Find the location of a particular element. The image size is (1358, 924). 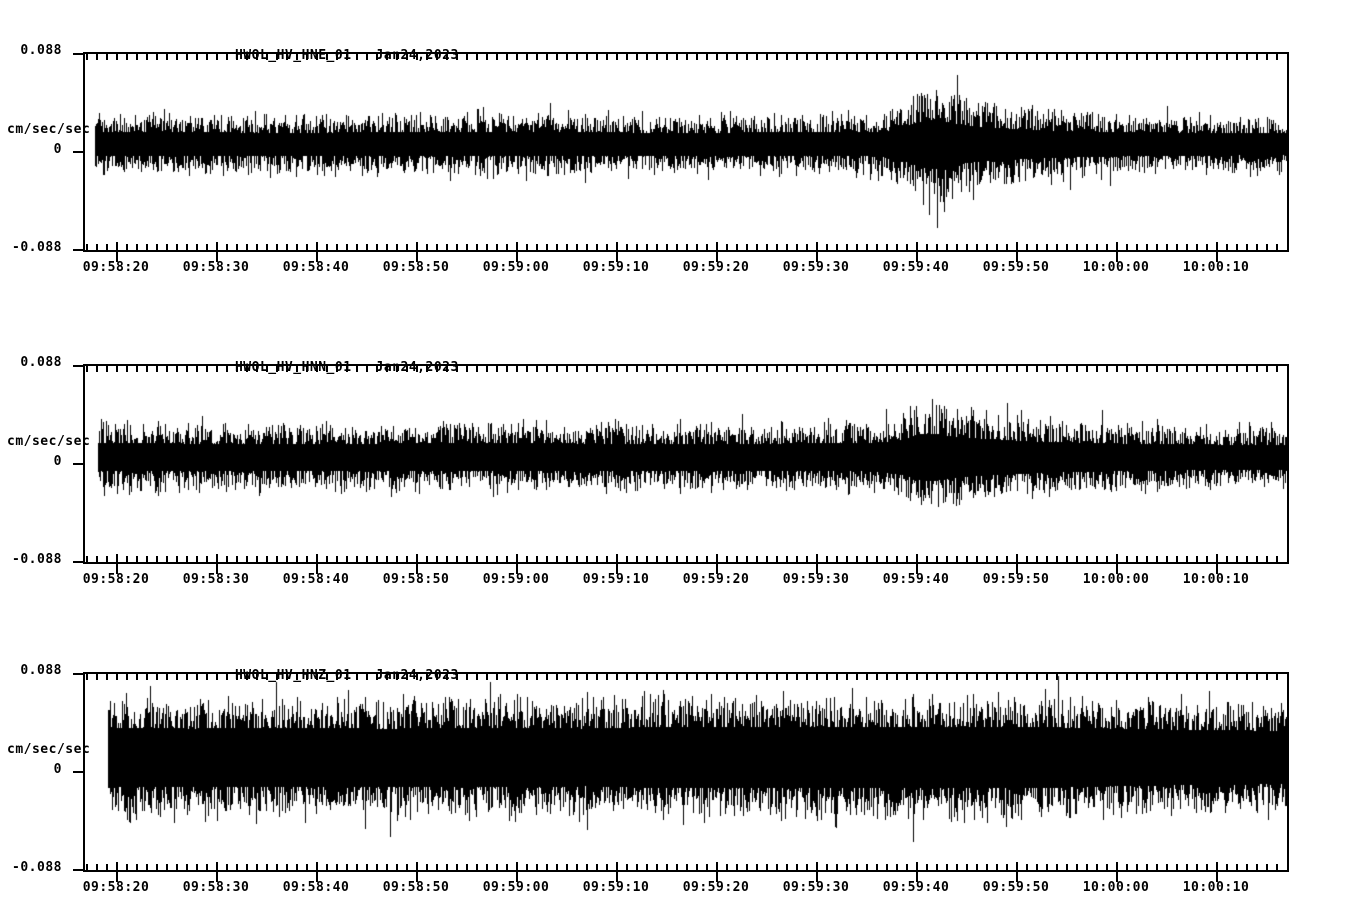

x-axis-tick-label: 09:59:20 is located at coordinates (716, 887).